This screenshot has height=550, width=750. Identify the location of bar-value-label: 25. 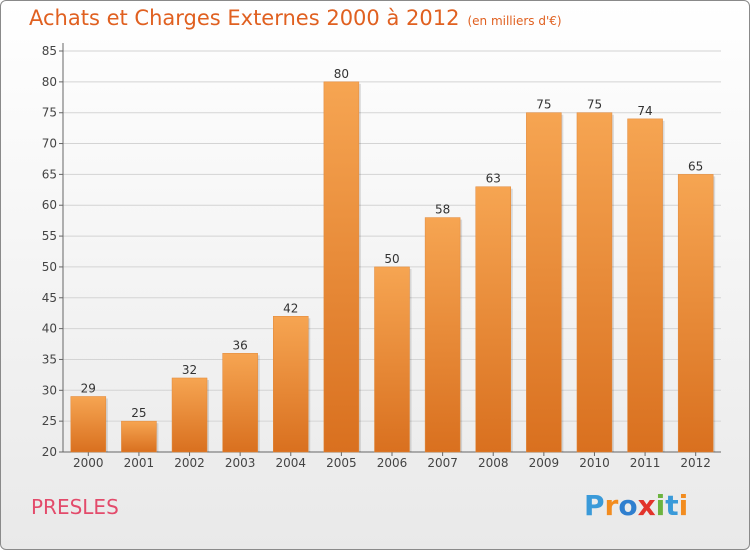
(138, 413).